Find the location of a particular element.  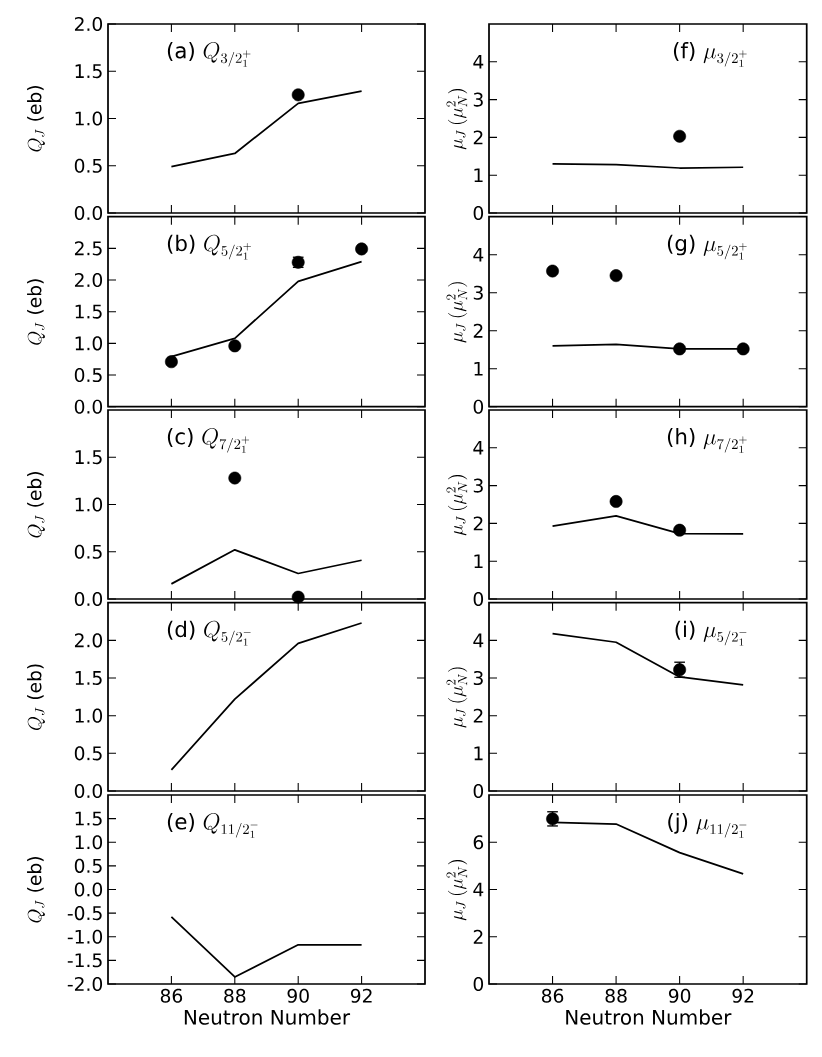

text: $\textrm{(i)}\ \mu_{5/2_1^-}$ is located at coordinates (711, 633).